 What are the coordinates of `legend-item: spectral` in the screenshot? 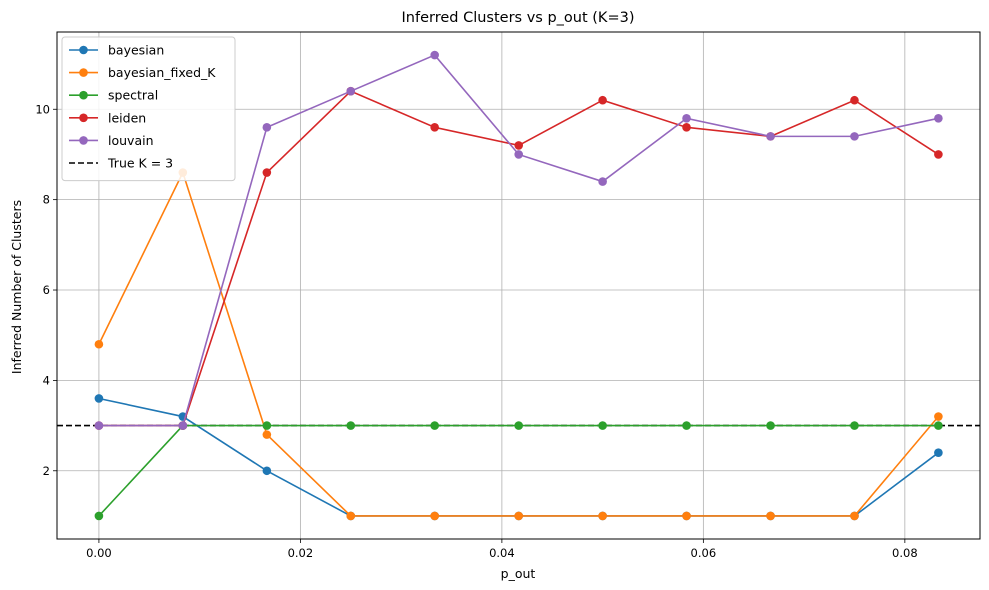 It's located at (113, 95).